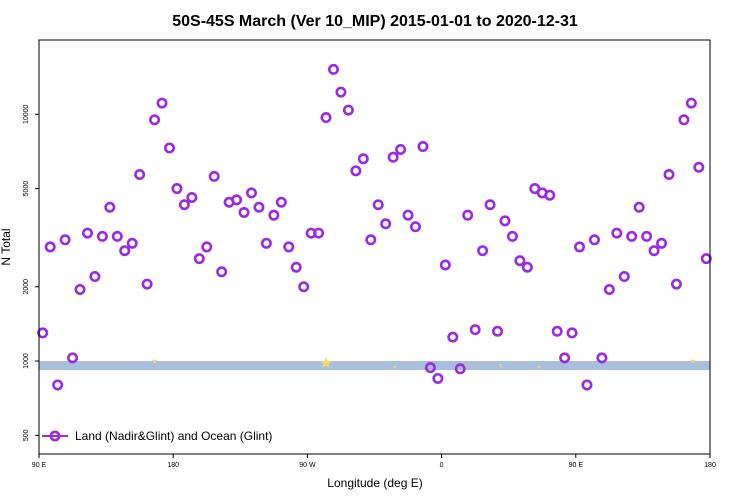 This screenshot has width=750, height=500. I want to click on y-tick-label: 10000, so click(26, 114).